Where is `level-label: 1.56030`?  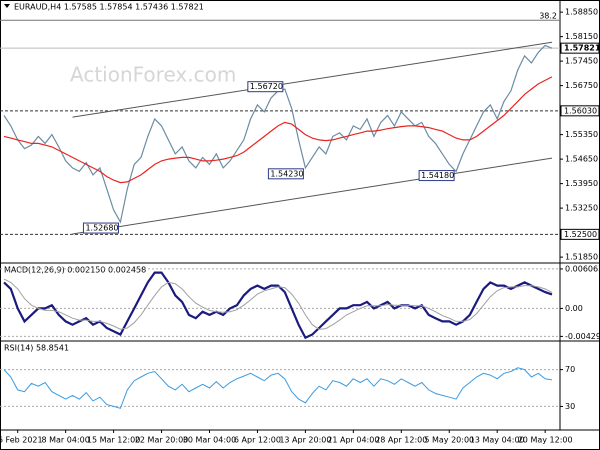 level-label: 1.56030 is located at coordinates (580, 110).